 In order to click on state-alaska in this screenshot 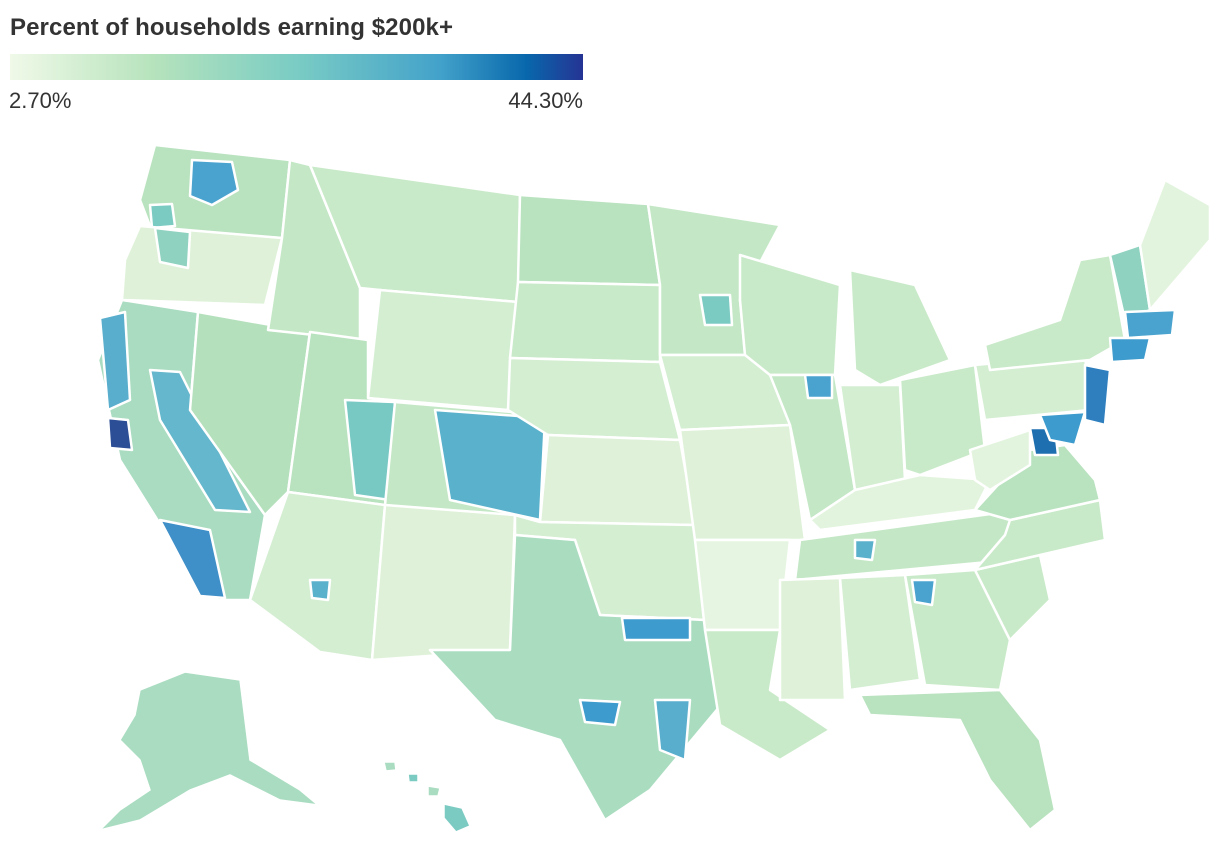, I will do `click(209, 751)`.